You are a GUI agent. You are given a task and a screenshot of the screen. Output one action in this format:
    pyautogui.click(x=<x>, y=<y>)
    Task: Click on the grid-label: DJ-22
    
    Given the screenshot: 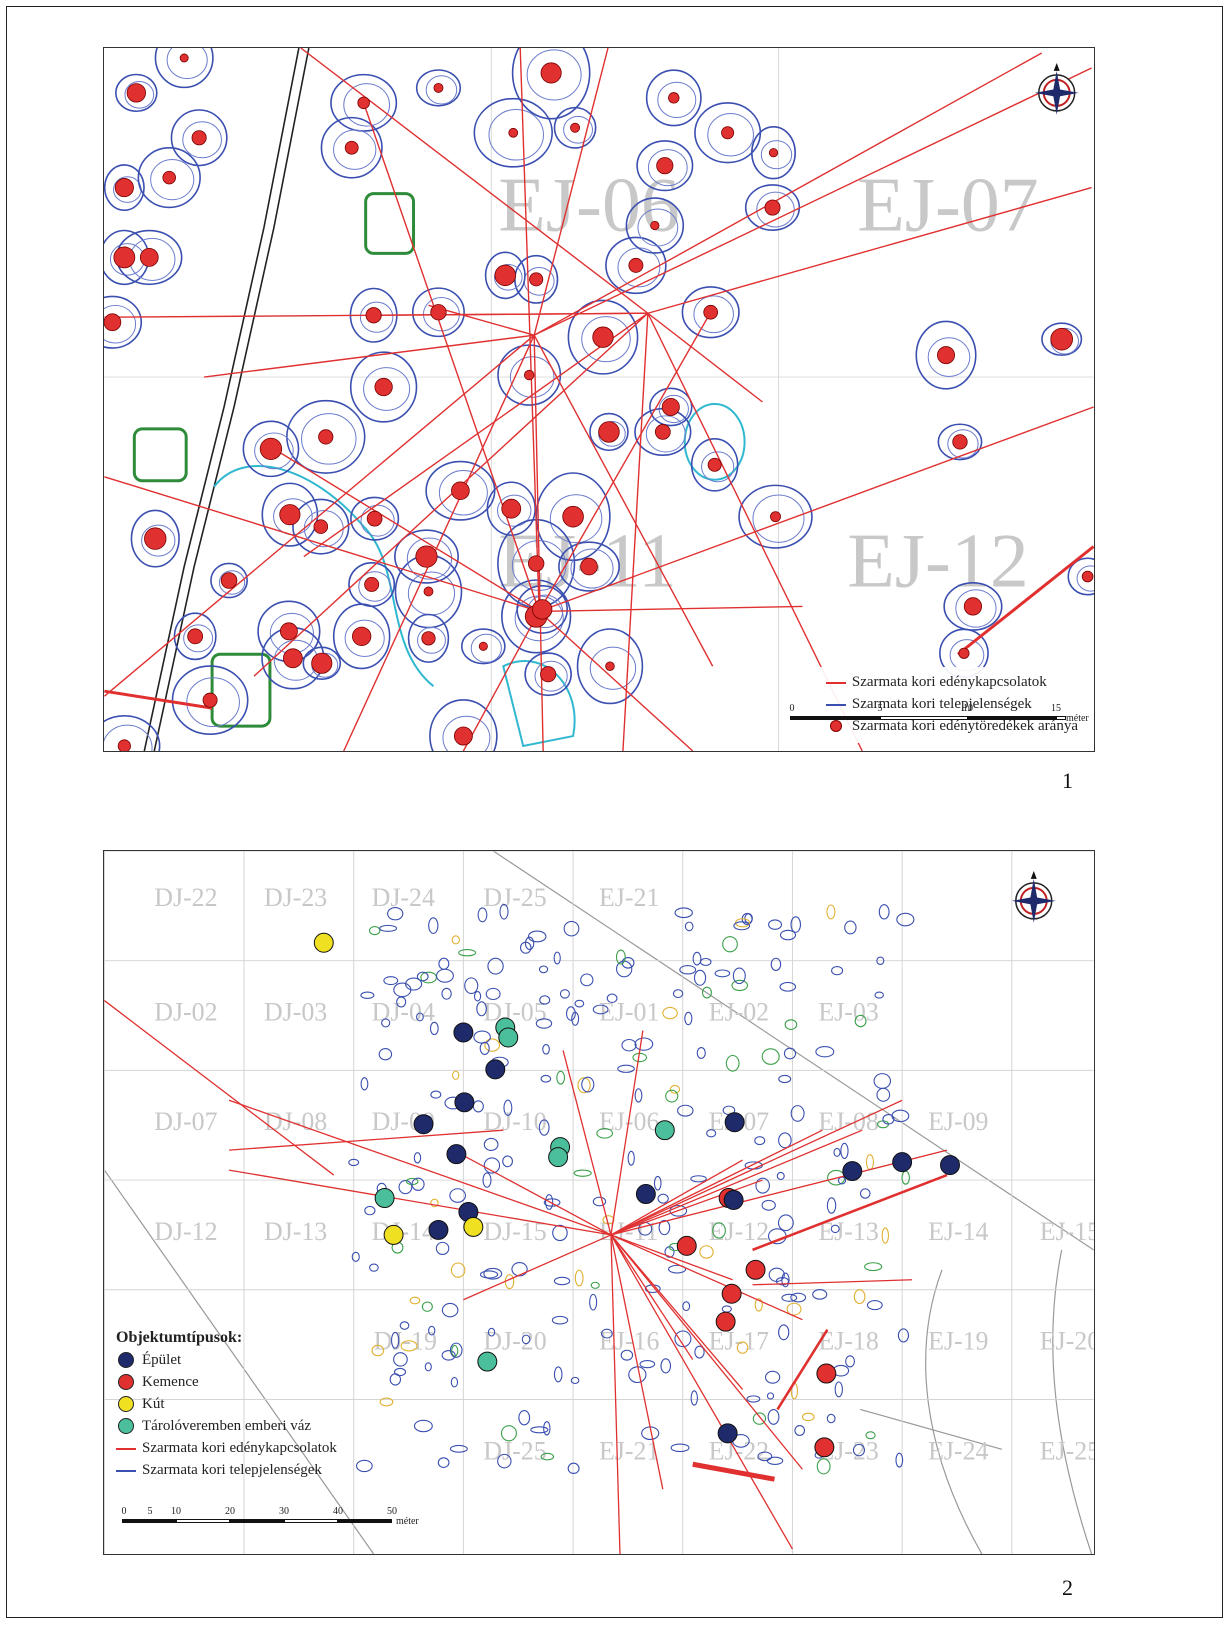 What is the action you would take?
    pyautogui.click(x=185, y=897)
    